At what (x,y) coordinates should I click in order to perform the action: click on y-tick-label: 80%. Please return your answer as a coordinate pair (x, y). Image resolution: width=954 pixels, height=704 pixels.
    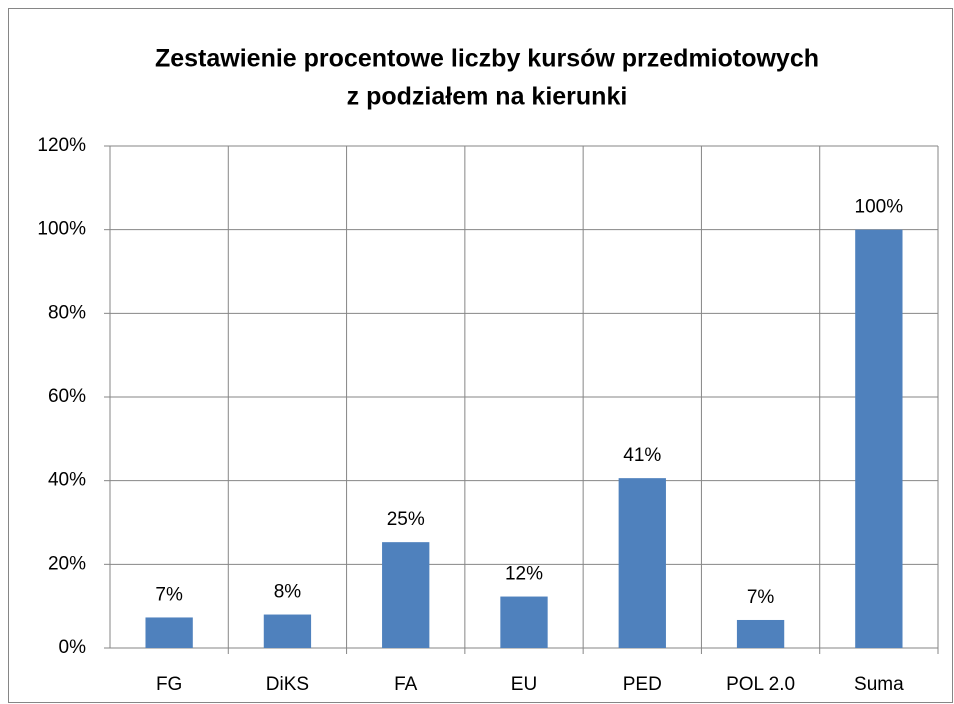
    Looking at the image, I should click on (67, 312).